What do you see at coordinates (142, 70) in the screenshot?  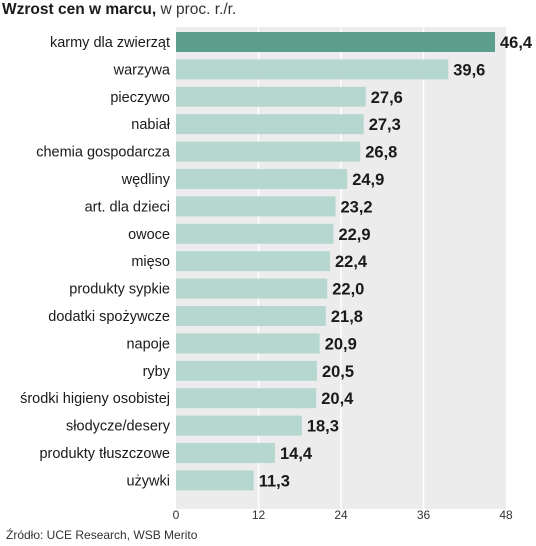 I see `category-label: warzywa` at bounding box center [142, 70].